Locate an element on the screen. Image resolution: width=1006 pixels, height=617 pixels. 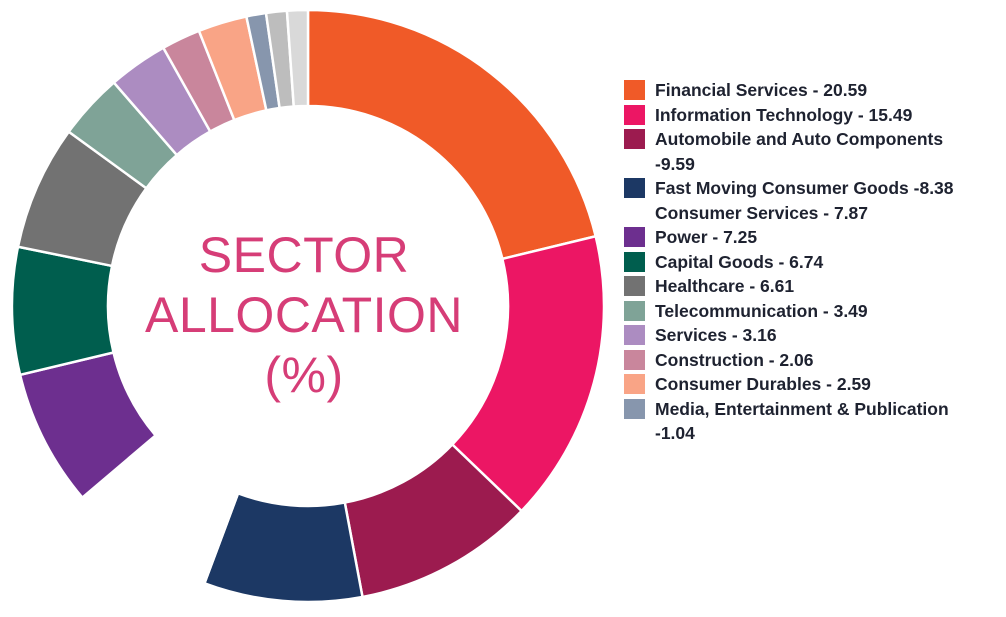
legend-label: Healthcare - 6.61 is located at coordinates (725, 286).